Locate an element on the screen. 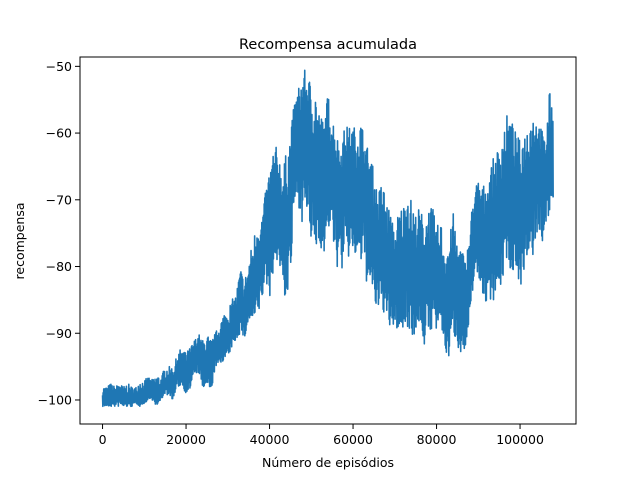  x-tick-label: 0 is located at coordinates (103, 439).